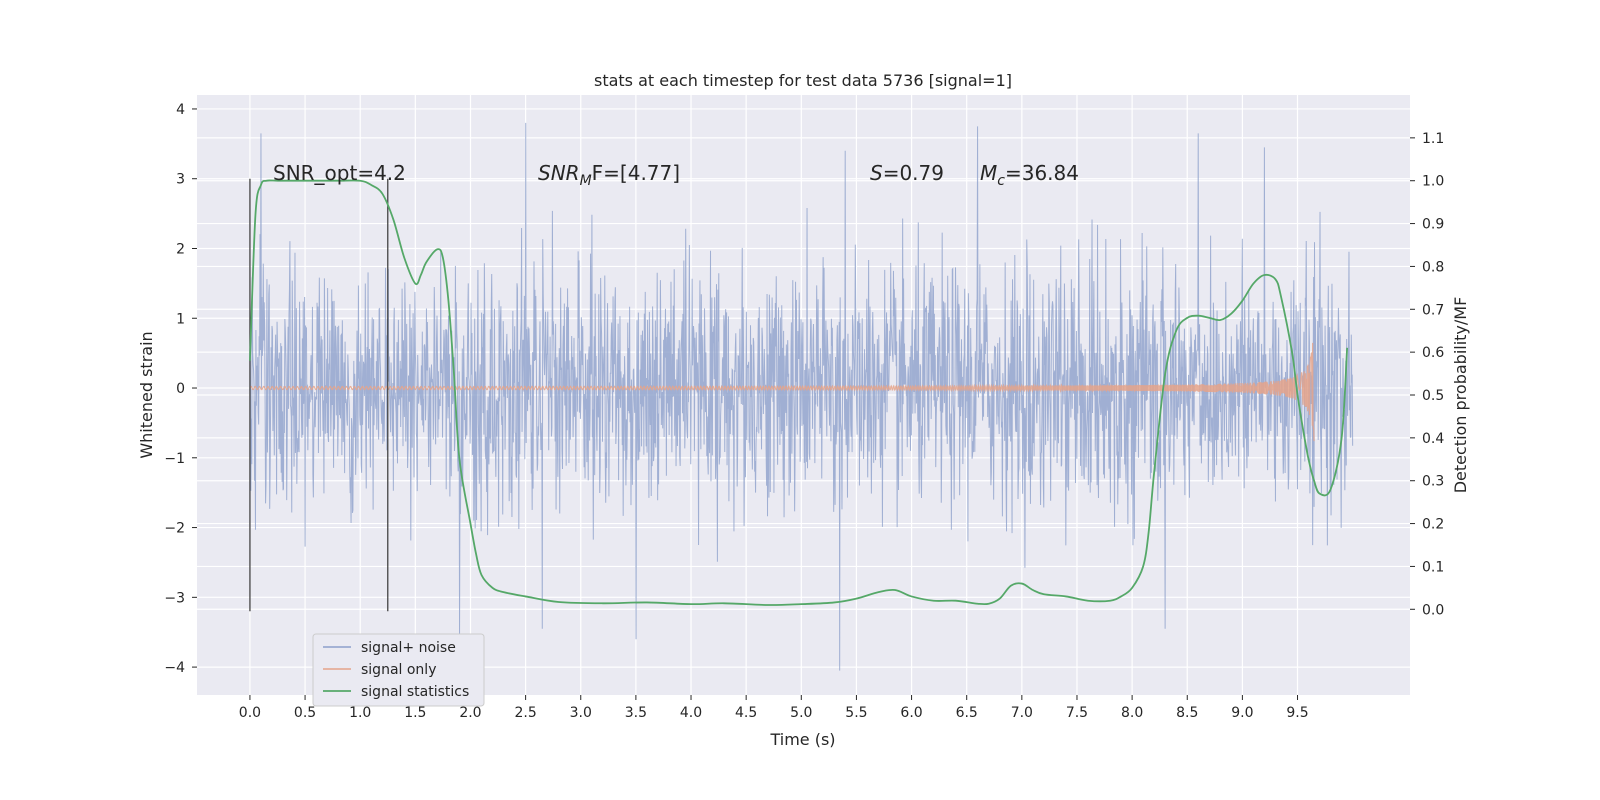 The image size is (1600, 800). Describe the element at coordinates (1187, 713) in the screenshot. I see `x-tick-label: 8.5` at that location.